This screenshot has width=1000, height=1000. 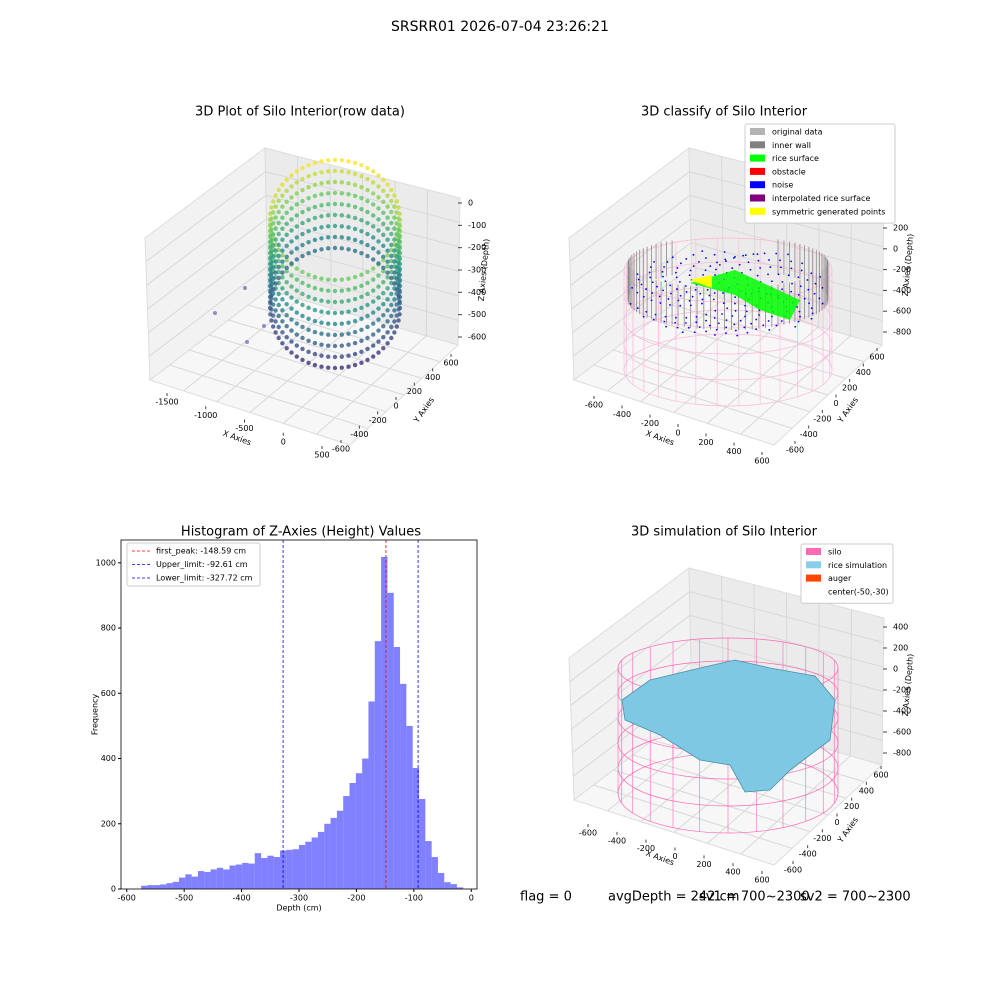 I want to click on y-tick-label: 1000, so click(x=106, y=562).